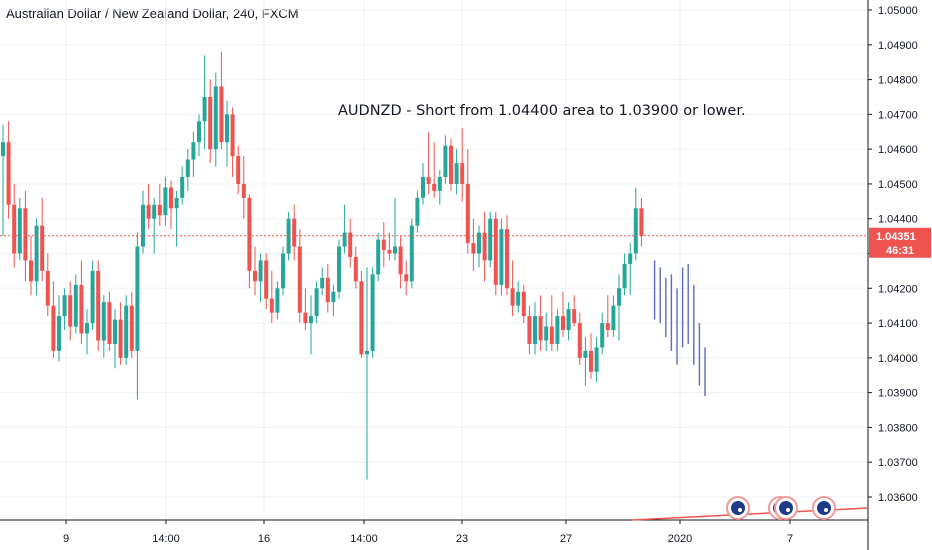 The image size is (932, 550). I want to click on y-tick-label: 1.03800, so click(898, 428).